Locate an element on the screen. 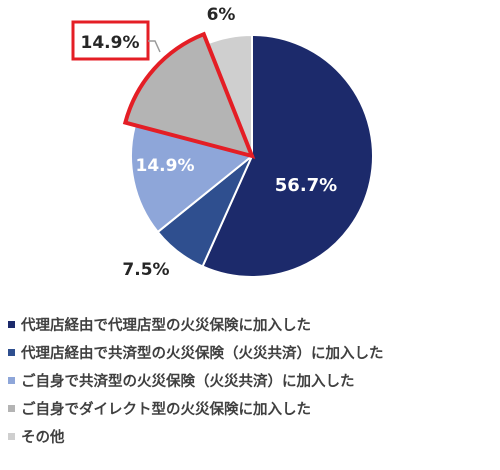  legend-item: 代理店経由で共済型の火災保険（火災共済）に加入した is located at coordinates (196, 352).